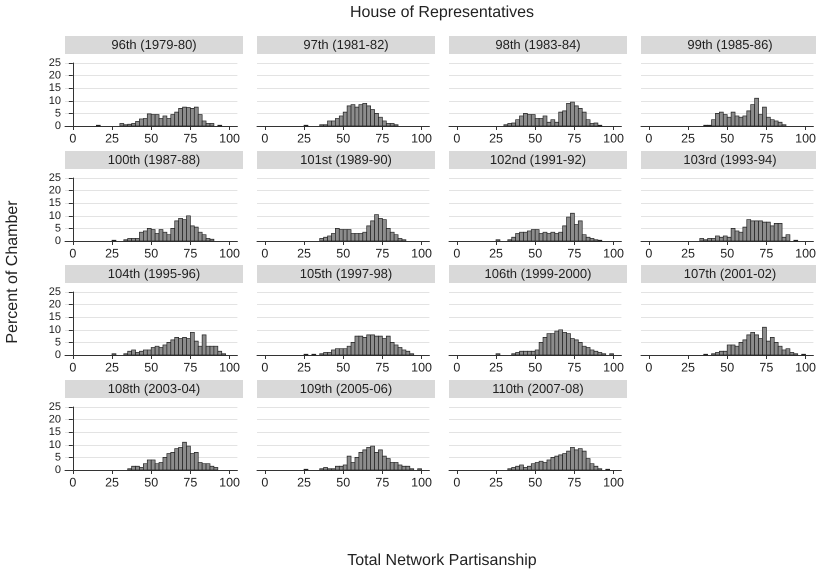  Describe the element at coordinates (154, 389) in the screenshot. I see `chart-title: 108th (2003-04)` at that location.